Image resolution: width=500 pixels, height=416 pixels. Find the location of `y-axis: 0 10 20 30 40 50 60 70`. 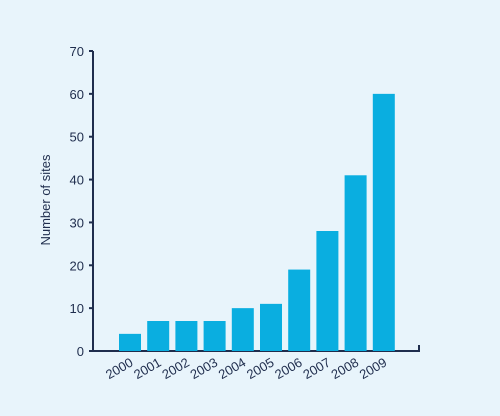

y-axis: 0 10 20 30 40 50 60 70 is located at coordinates (82, 201).